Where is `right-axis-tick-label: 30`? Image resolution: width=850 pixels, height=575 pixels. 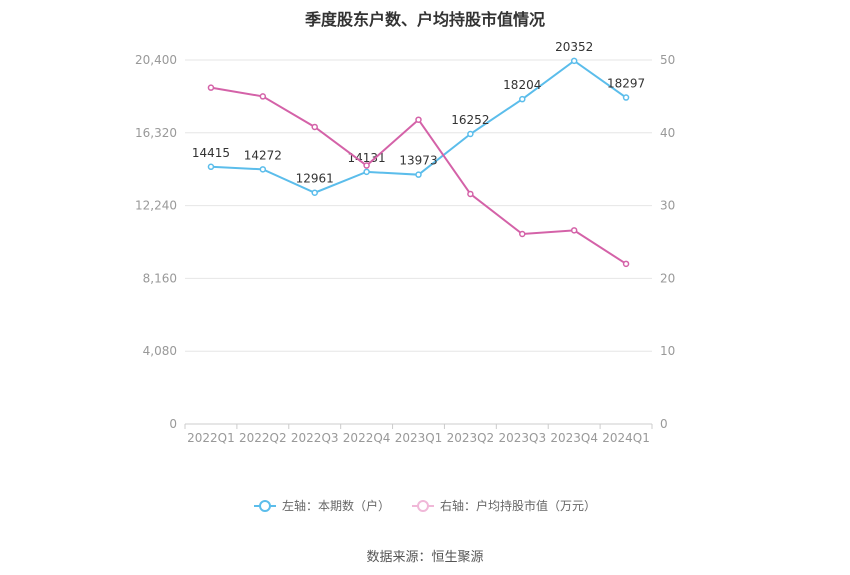
right-axis-tick-label: 30 is located at coordinates (667, 206).